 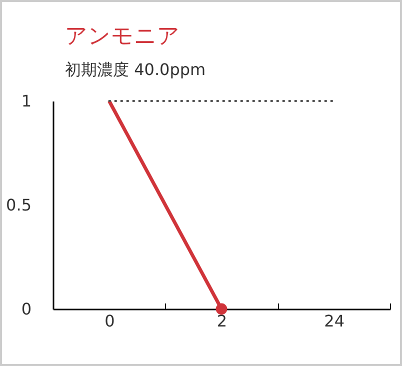 What do you see at coordinates (26, 309) in the screenshot?
I see `y-tick-label: 0` at bounding box center [26, 309].